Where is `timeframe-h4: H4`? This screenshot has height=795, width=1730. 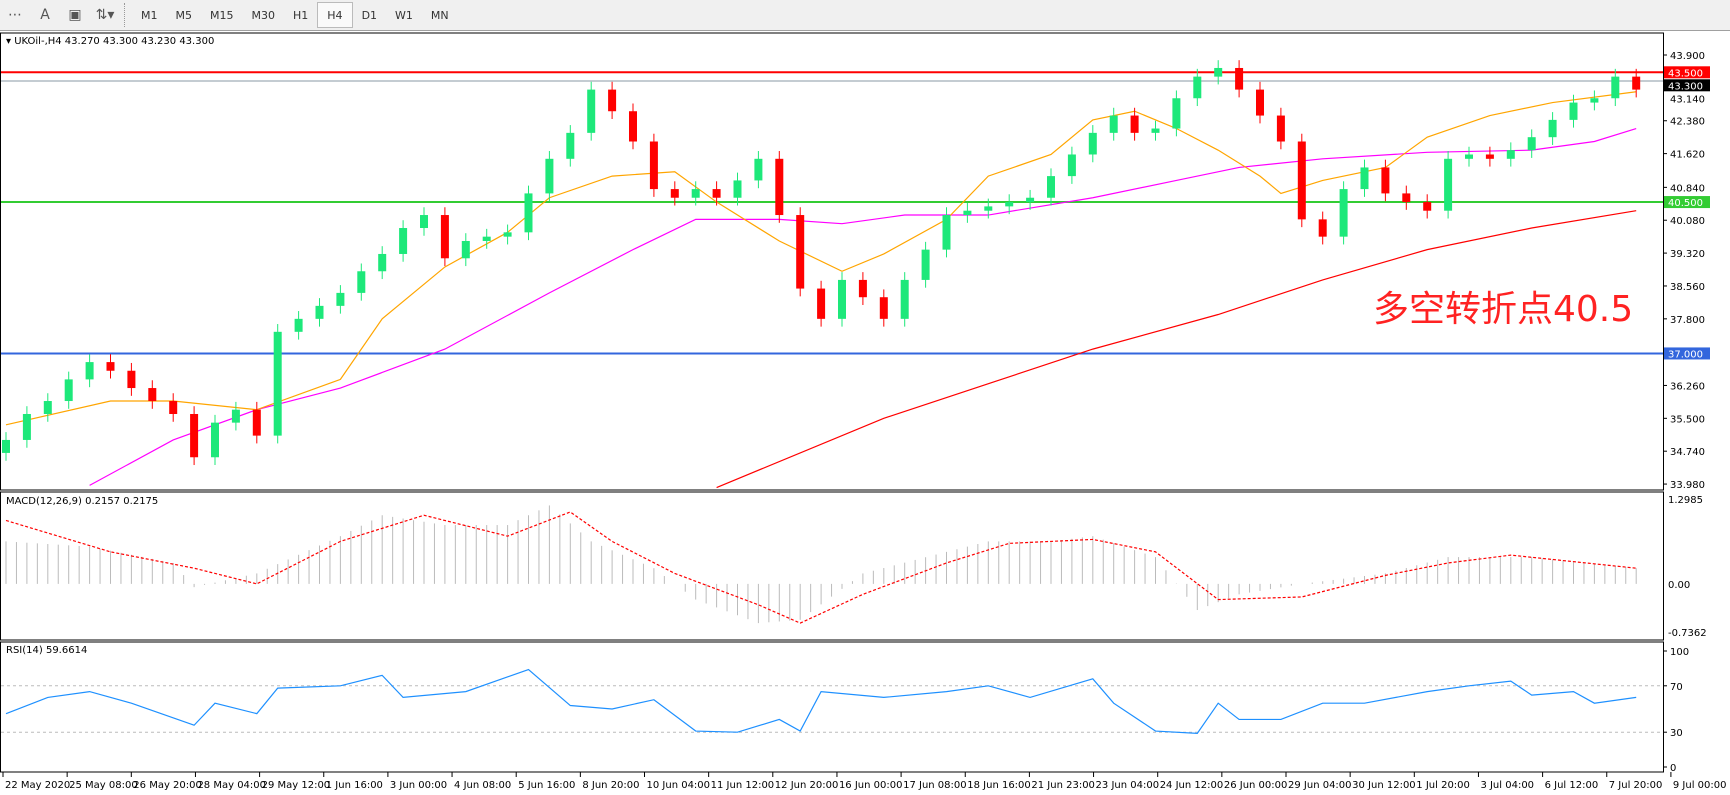
timeframe-h4: H4 is located at coordinates (335, 15).